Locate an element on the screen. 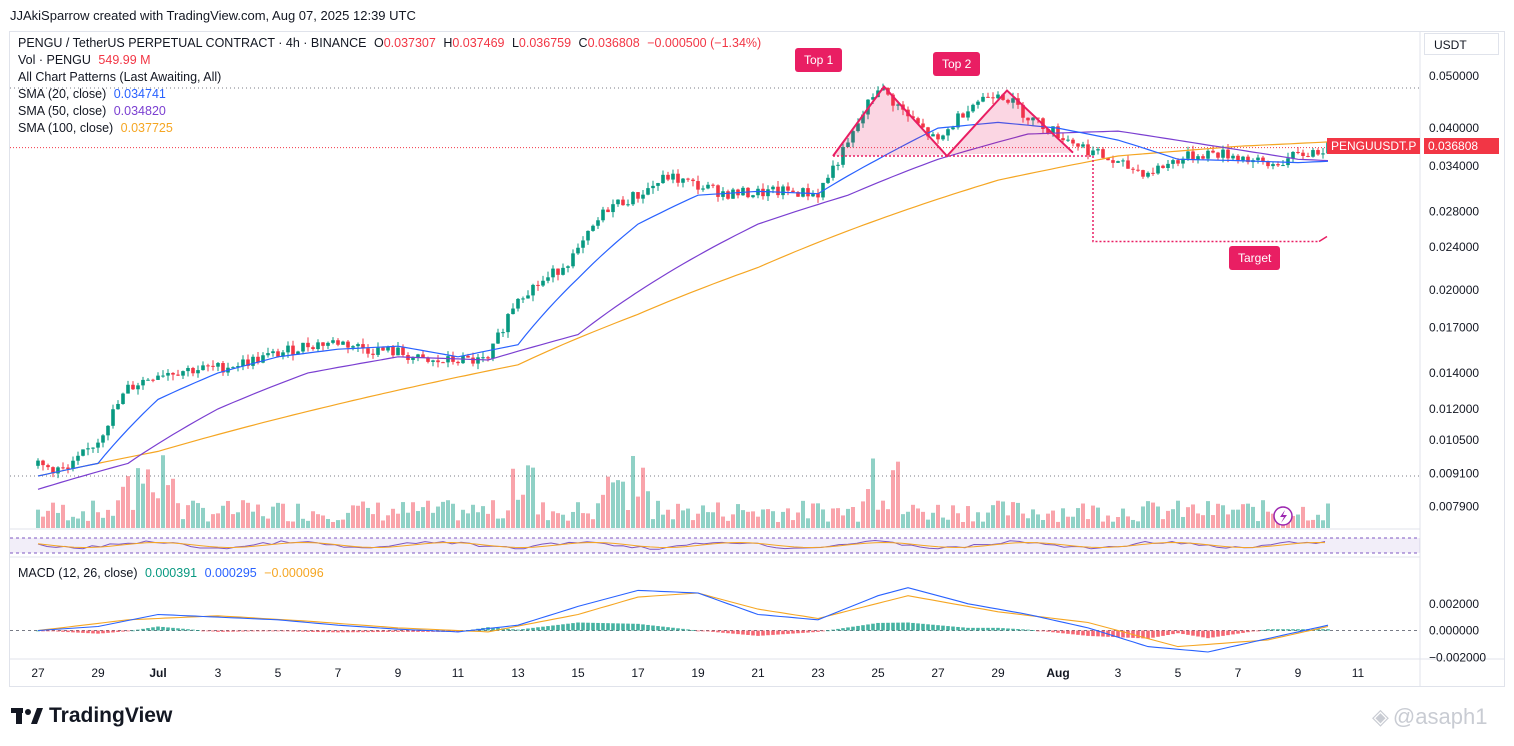 The width and height of the screenshot is (1514, 746). x-tick-label: 9 is located at coordinates (398, 673).